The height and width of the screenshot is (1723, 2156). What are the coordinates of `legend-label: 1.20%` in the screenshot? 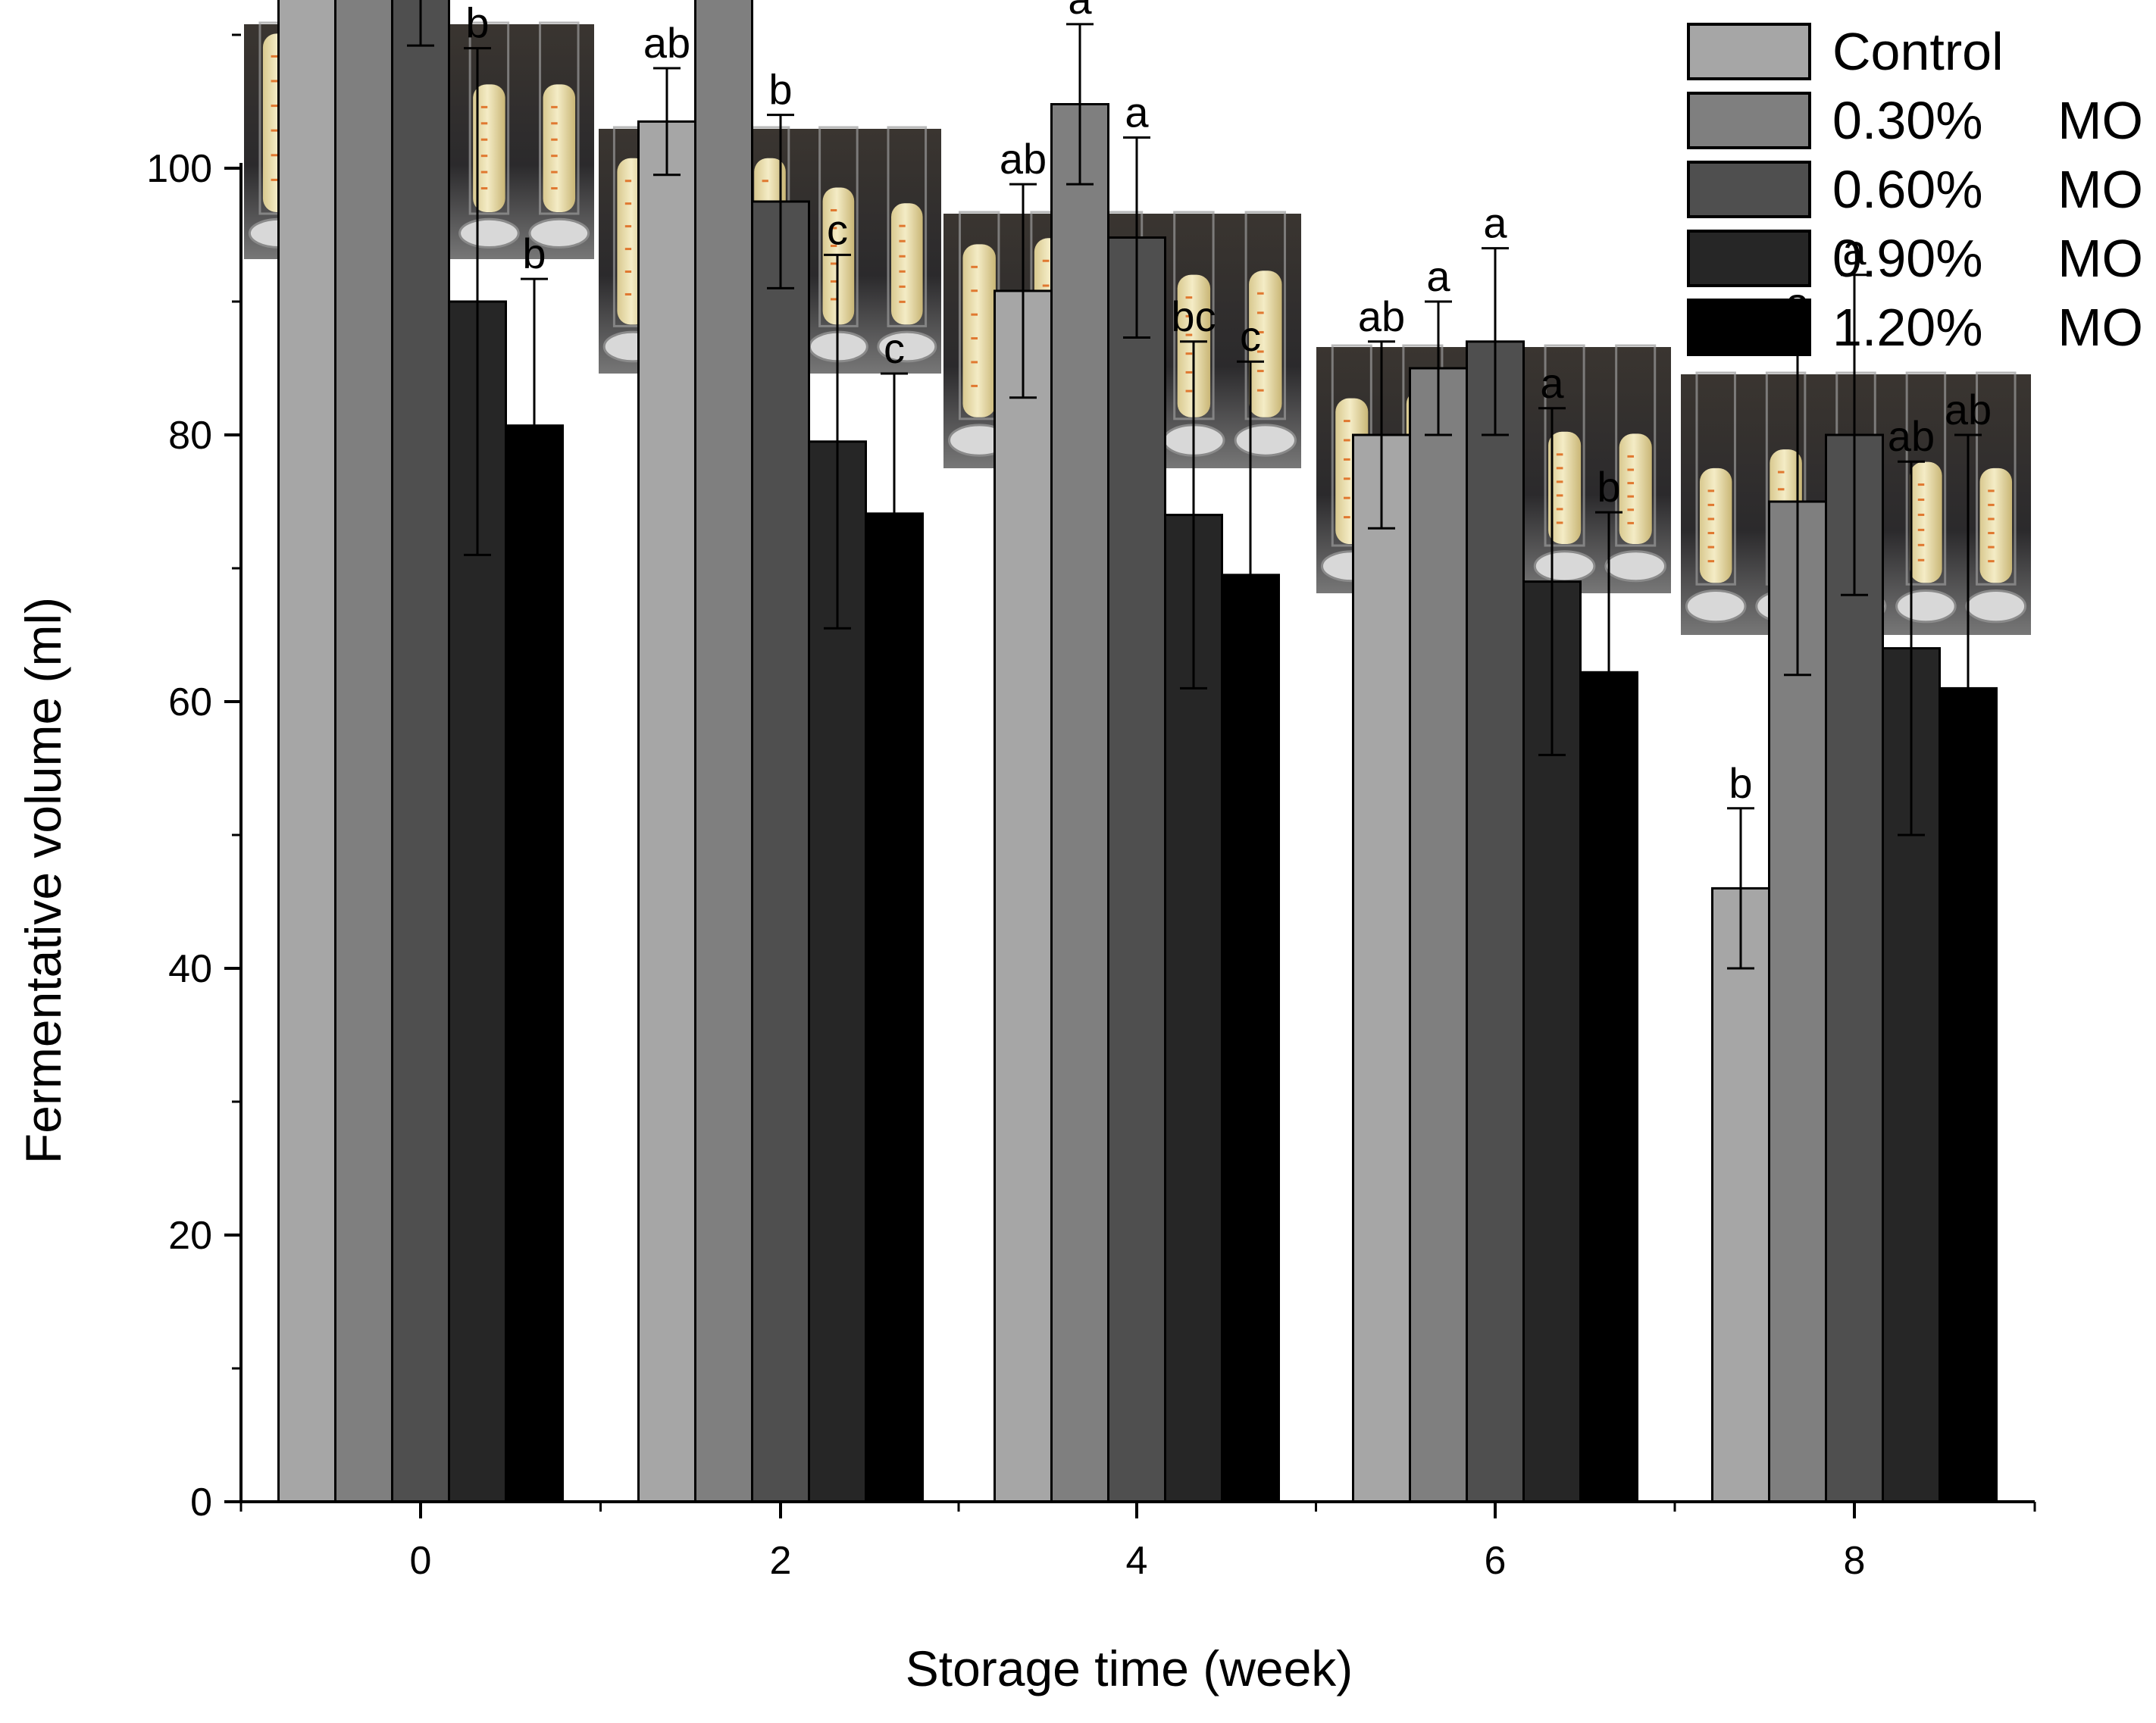 It's located at (1907, 327).